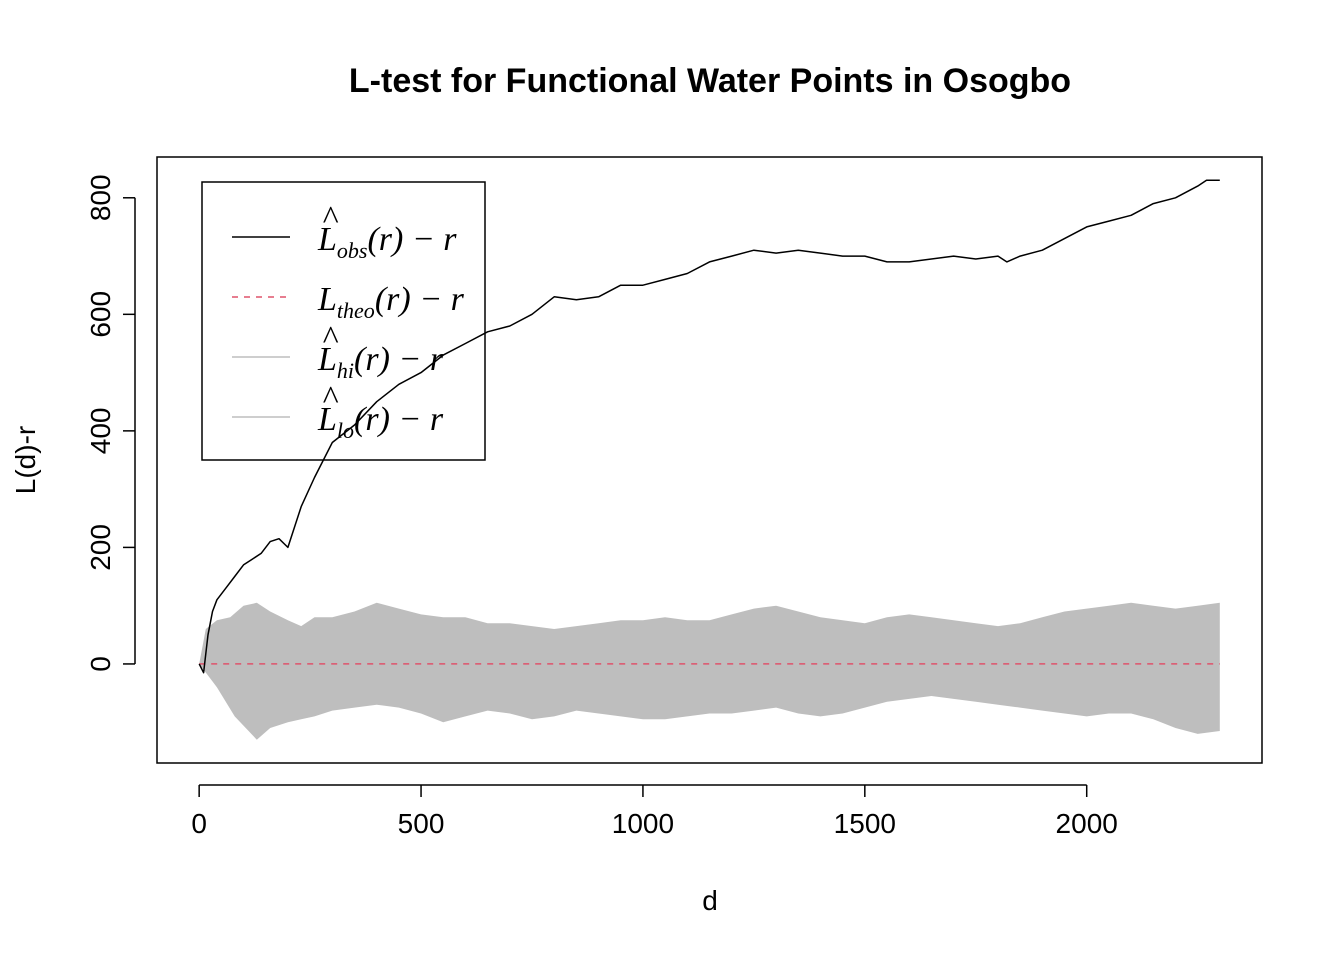 This screenshot has width=1344, height=960. I want to click on x-tick-label: 500, so click(421, 823).